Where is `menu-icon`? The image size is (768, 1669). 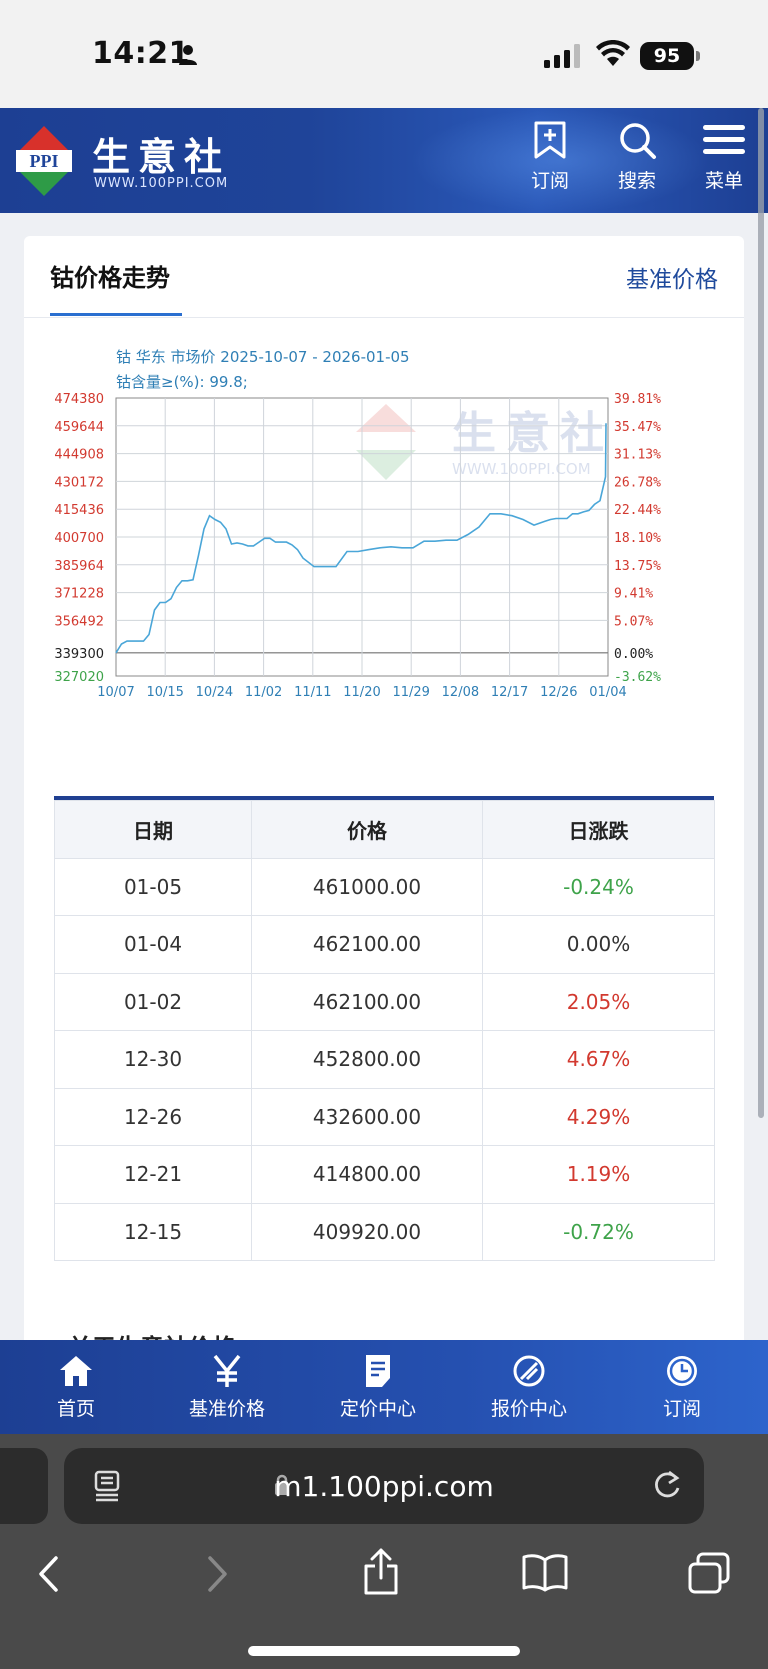
menu-icon is located at coordinates (724, 139).